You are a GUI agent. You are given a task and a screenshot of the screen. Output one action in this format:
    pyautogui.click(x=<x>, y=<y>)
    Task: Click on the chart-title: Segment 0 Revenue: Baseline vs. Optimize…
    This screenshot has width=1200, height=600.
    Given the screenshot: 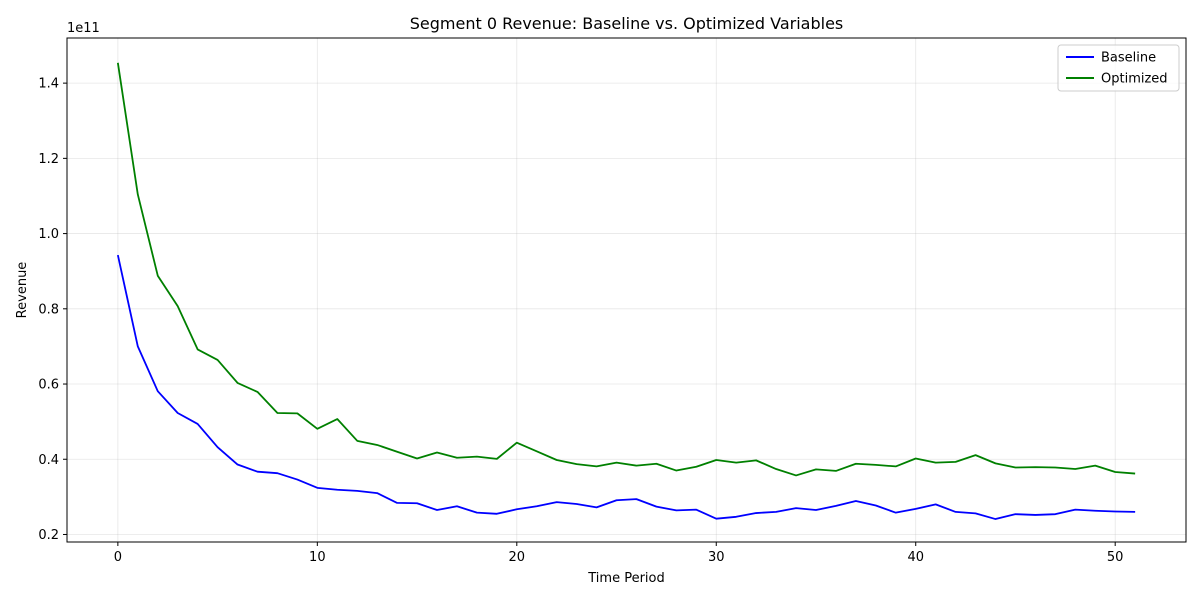 What is the action you would take?
    pyautogui.click(x=627, y=23)
    